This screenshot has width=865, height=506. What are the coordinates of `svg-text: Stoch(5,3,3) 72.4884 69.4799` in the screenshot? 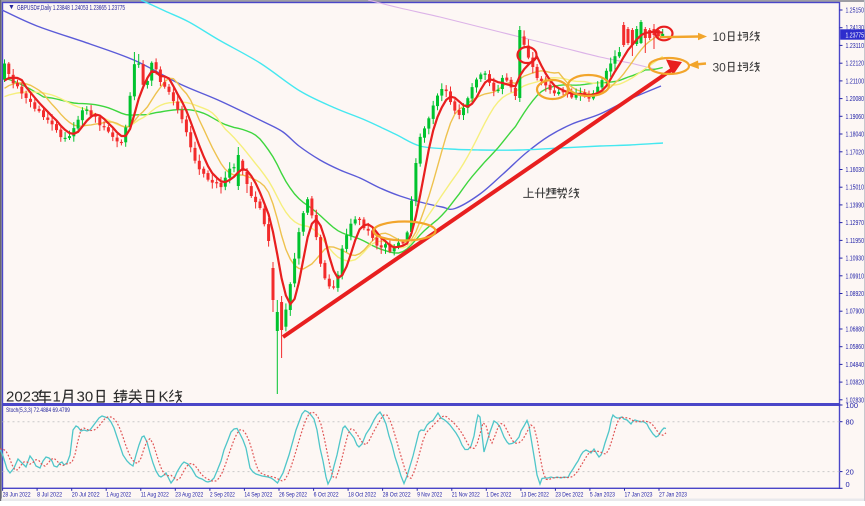 It's located at (38, 410).